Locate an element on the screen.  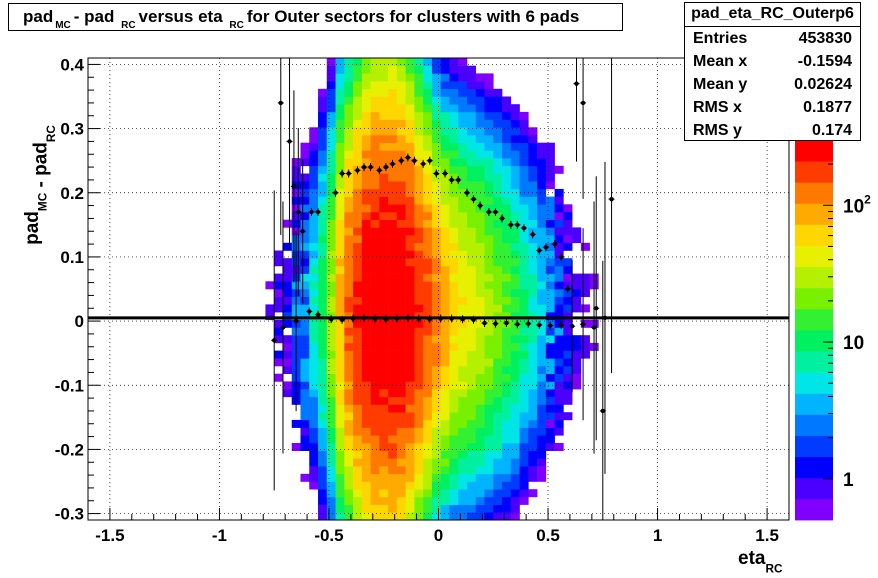
color-scale-step is located at coordinates (814, 425).